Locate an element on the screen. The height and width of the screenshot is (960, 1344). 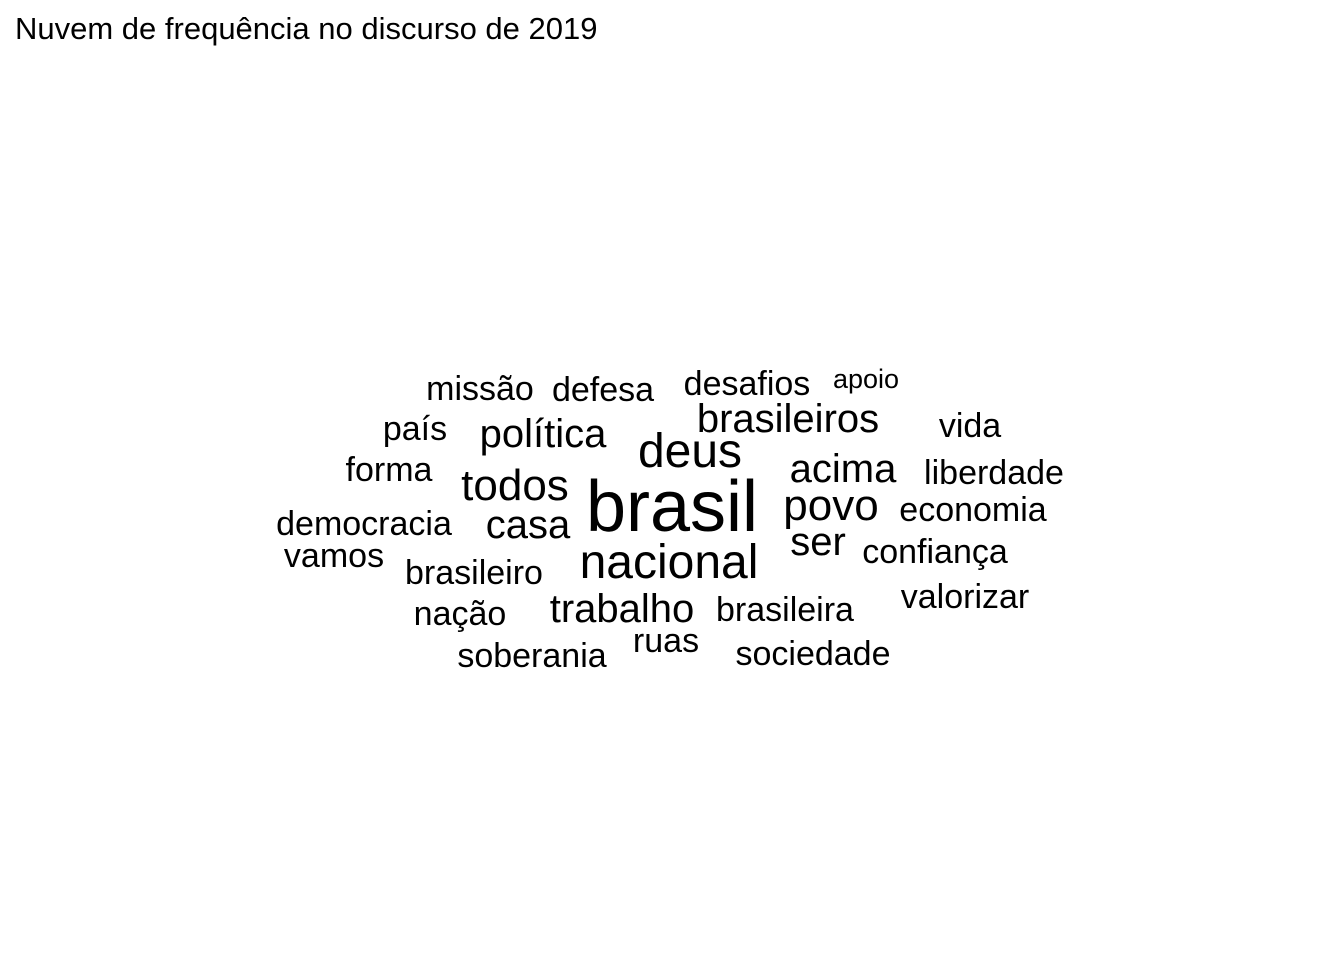
cloud-word-economia: economia is located at coordinates (973, 510).